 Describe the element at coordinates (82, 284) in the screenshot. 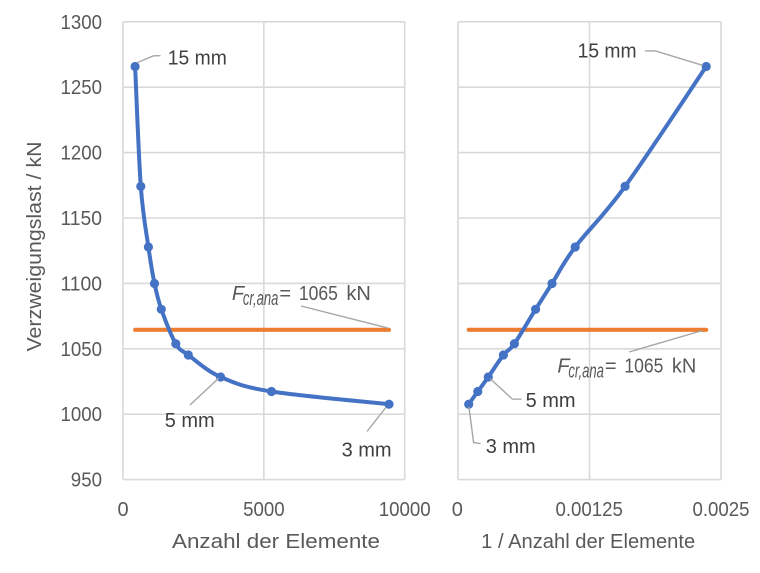

I see `svg-text: 1100` at that location.